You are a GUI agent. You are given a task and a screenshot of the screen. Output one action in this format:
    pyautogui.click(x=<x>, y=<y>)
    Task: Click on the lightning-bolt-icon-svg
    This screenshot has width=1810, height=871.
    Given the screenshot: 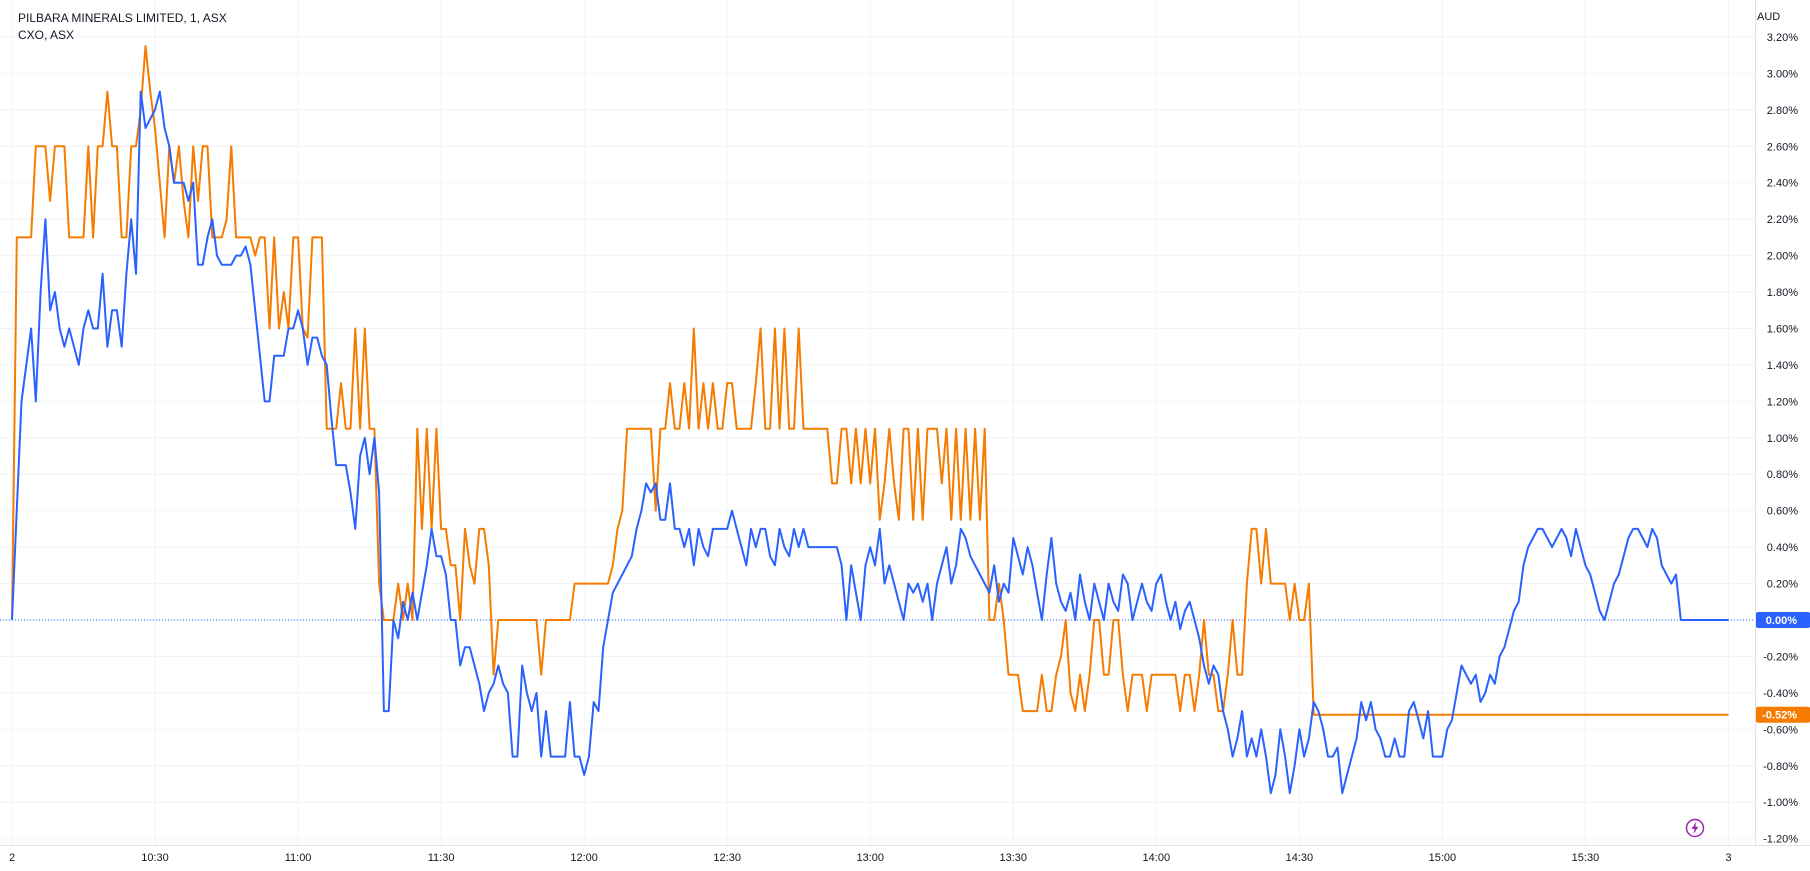 What is the action you would take?
    pyautogui.click(x=1695, y=828)
    